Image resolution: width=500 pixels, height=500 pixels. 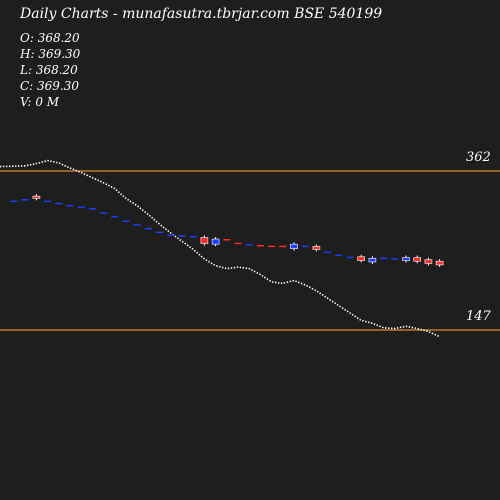 What do you see at coordinates (50, 38) in the screenshot?
I see `open-value: O: 368.20` at bounding box center [50, 38].